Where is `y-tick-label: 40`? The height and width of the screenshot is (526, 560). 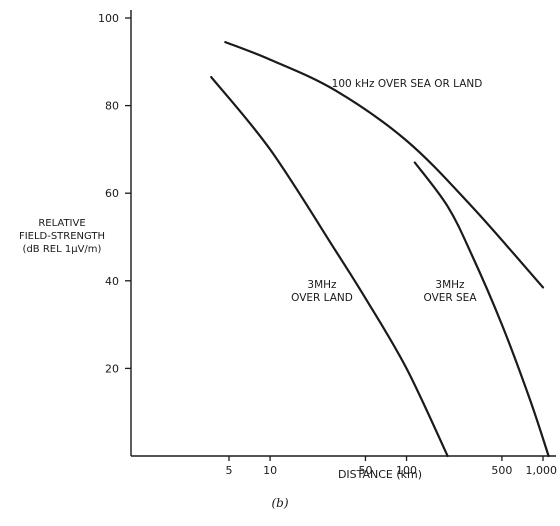 y-tick-label: 40 is located at coordinates (112, 281).